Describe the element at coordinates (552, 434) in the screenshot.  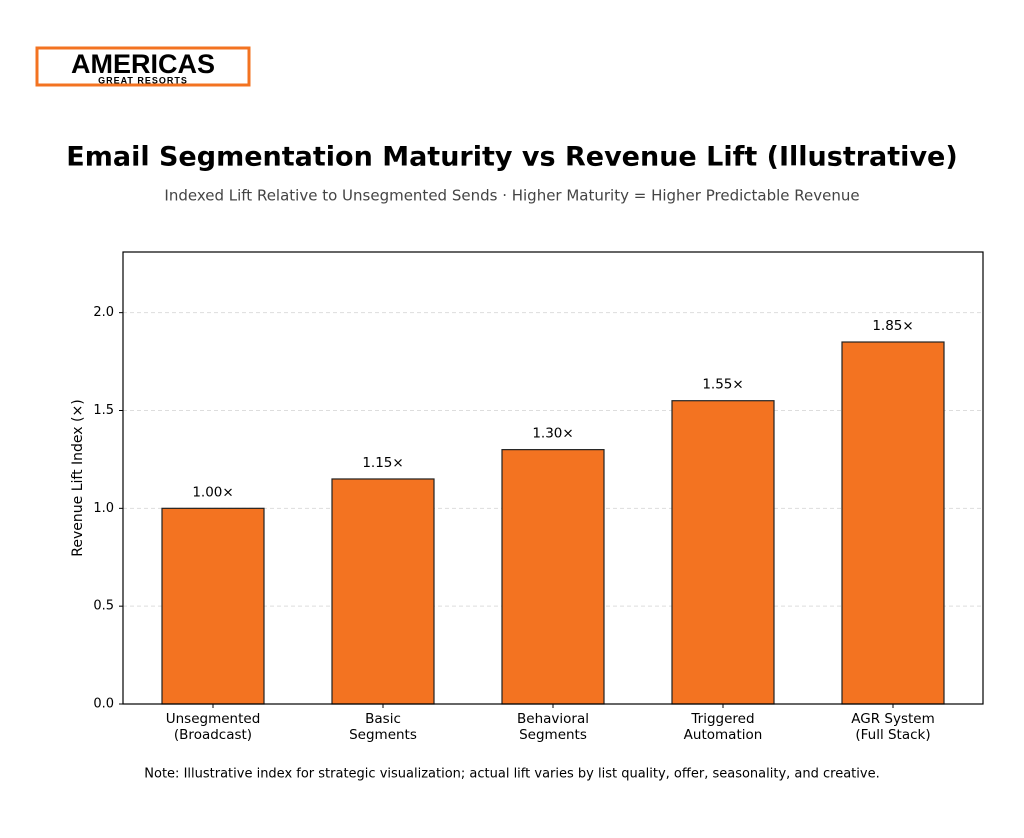
I see `value-label: 1.30×` at that location.